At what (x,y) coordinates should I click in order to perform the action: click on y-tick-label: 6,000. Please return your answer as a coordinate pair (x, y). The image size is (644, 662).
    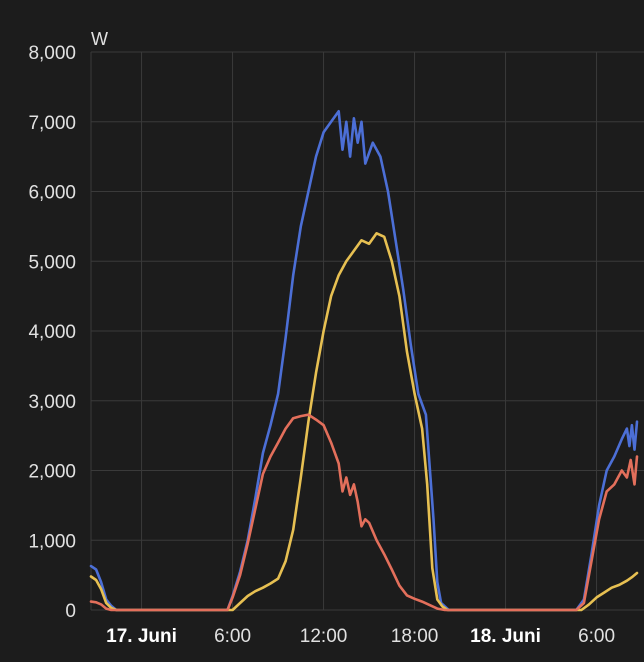
    Looking at the image, I should click on (52, 193).